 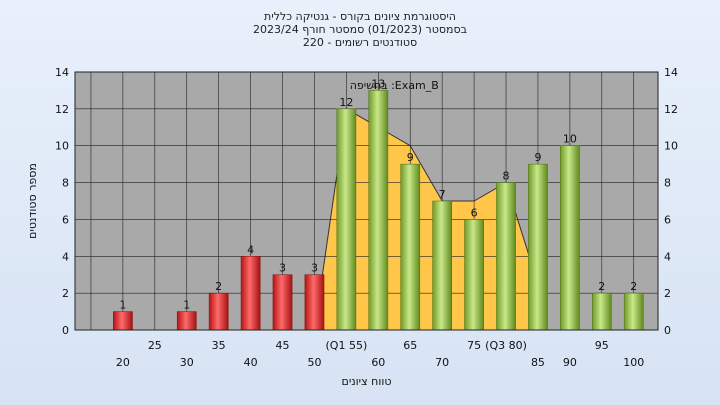 What do you see at coordinates (602, 345) in the screenshot?
I see `x-tick-label: 95` at bounding box center [602, 345].